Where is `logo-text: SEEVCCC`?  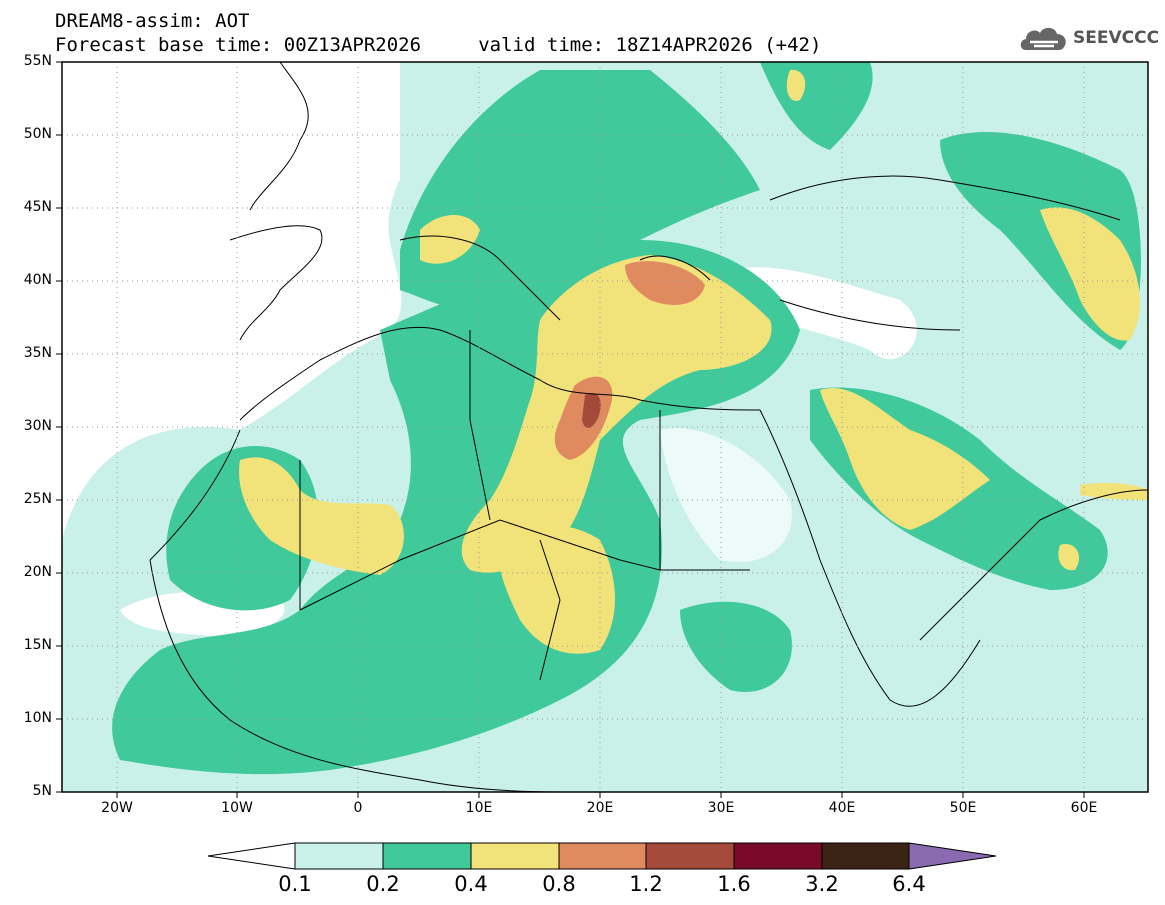
logo-text: SEEVCCC is located at coordinates (1116, 38).